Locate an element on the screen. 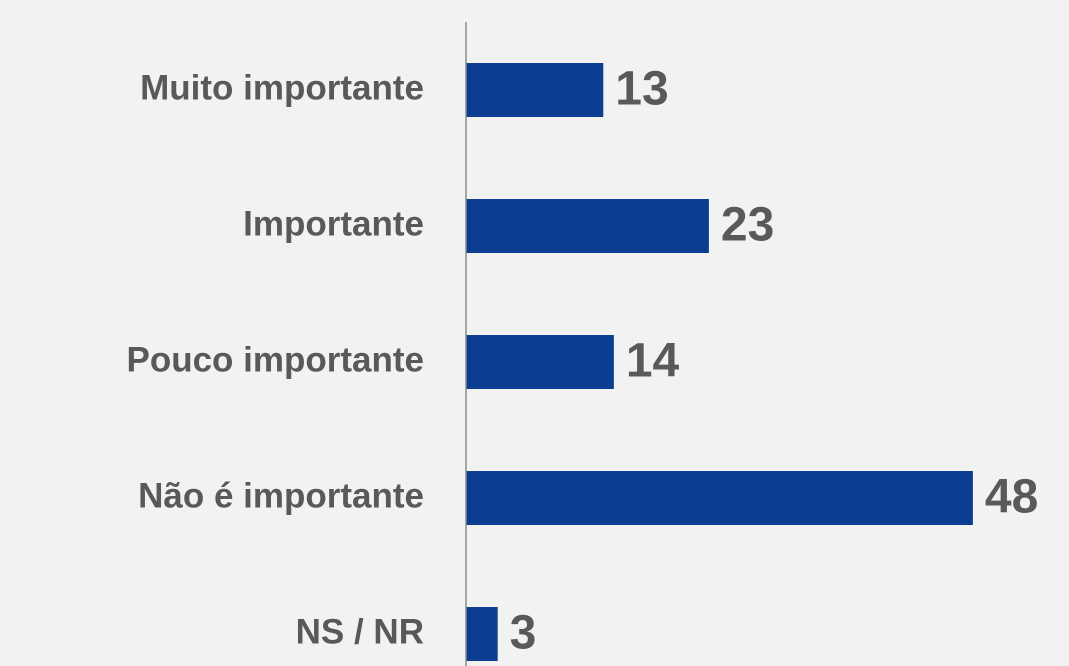  category-label: NS / NR is located at coordinates (360, 631).